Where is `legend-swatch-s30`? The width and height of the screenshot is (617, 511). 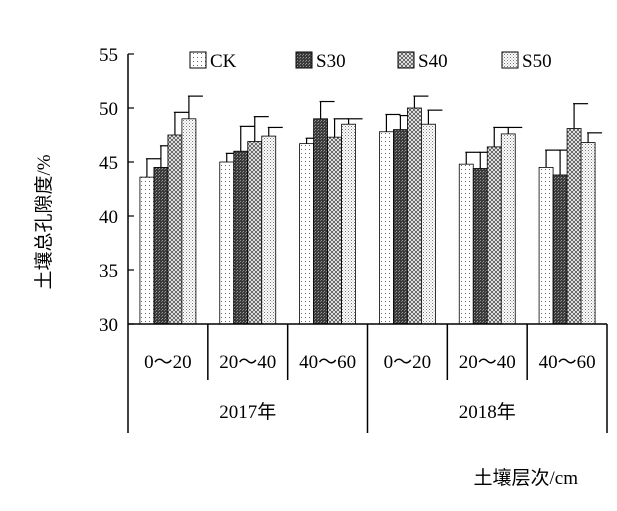
legend-swatch-s30 is located at coordinates (304, 60).